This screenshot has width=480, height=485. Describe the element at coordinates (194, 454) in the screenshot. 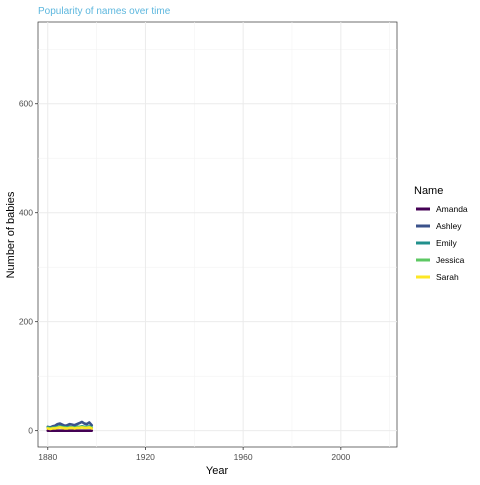

I see `x-axis: 1880 1920 1960 2000` at that location.